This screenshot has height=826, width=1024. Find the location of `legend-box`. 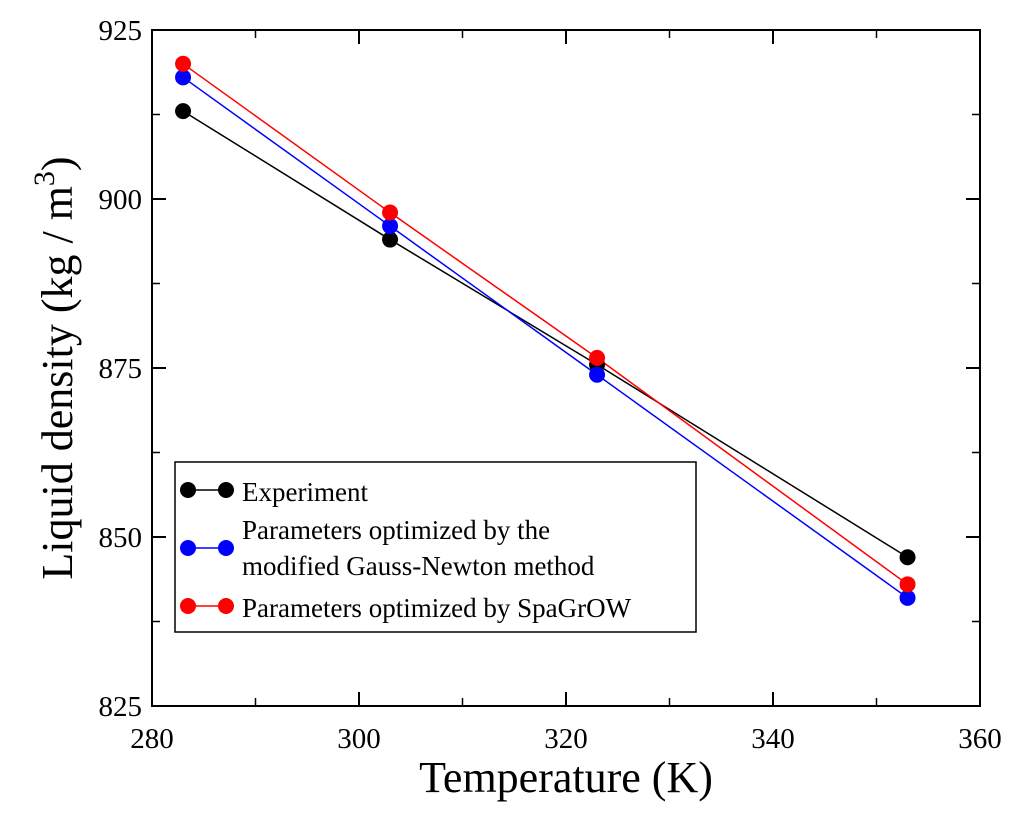

legend-box is located at coordinates (435, 547).